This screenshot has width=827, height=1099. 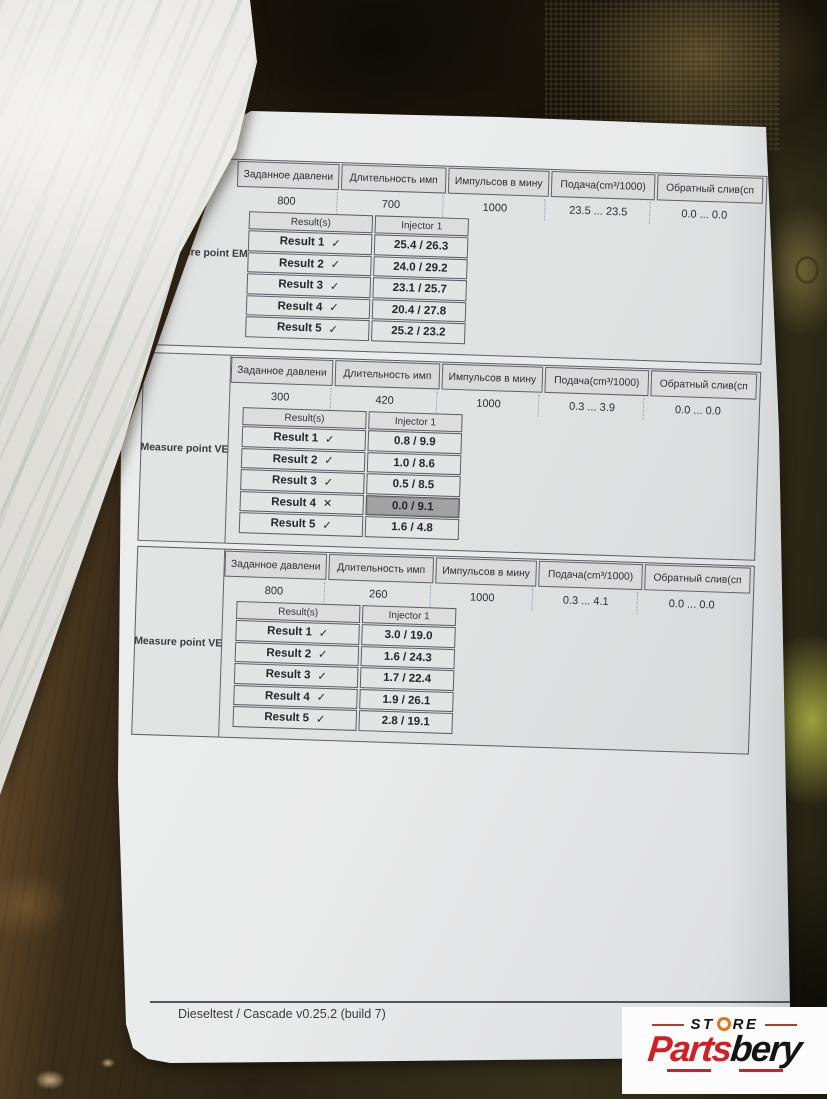 What do you see at coordinates (327, 504) in the screenshot?
I see `result-status-icon: ✕` at bounding box center [327, 504].